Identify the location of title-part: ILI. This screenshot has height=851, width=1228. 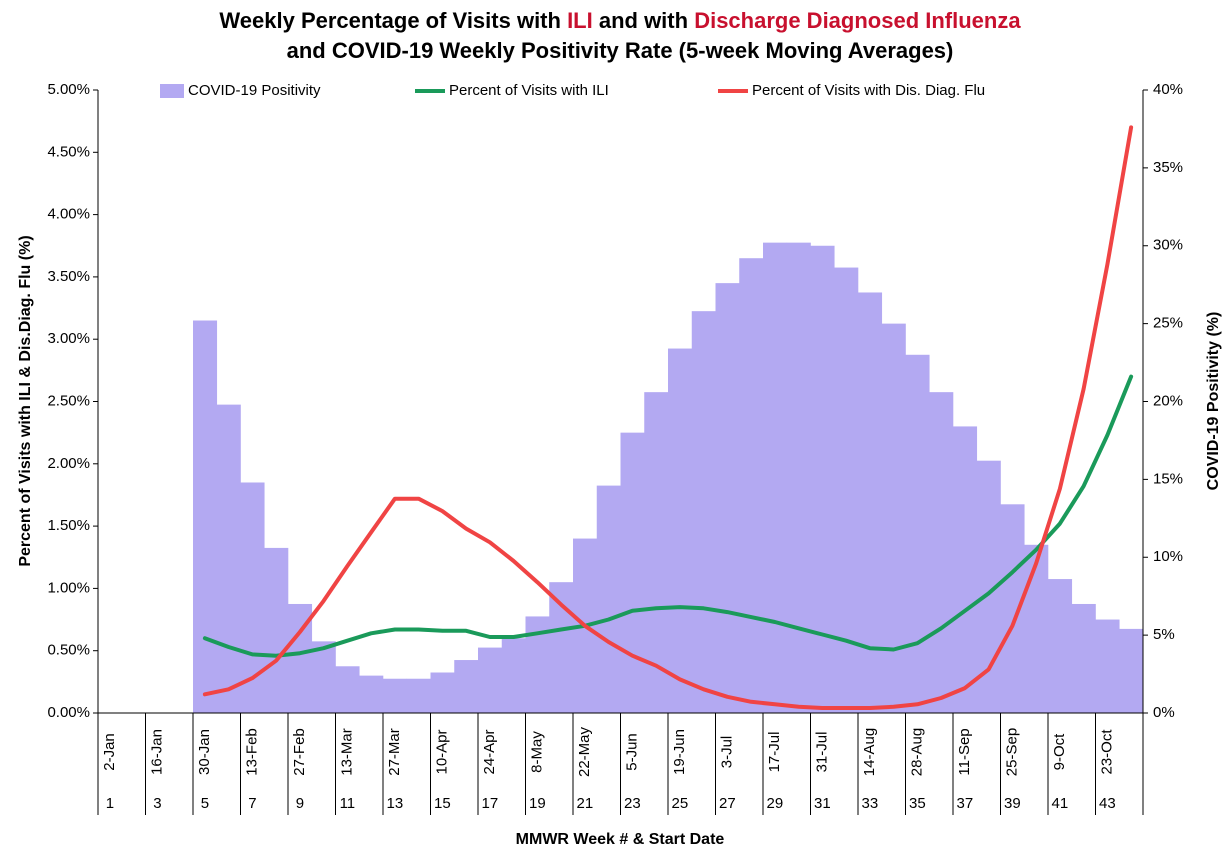
(580, 20).